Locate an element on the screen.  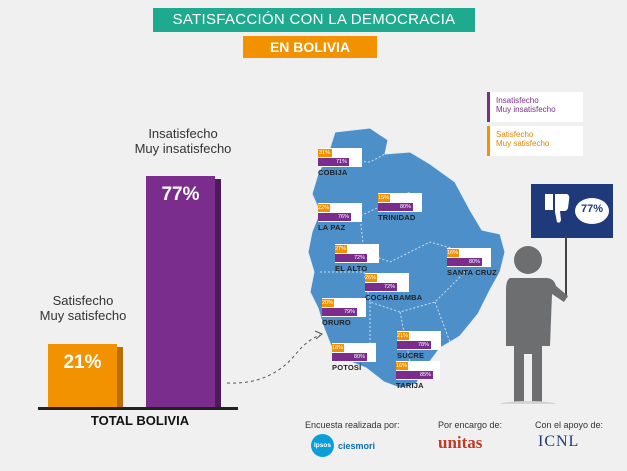
legend-satisfecho: Satisfecho Muy satisfecho is located at coordinates (535, 141).